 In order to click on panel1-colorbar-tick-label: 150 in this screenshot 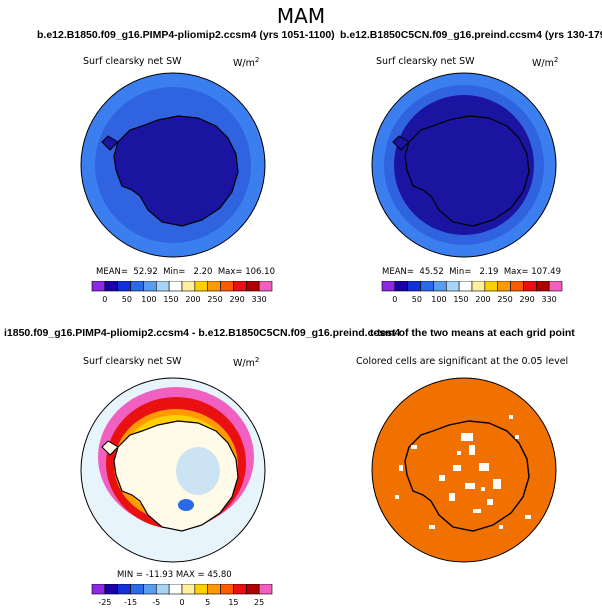, I will do `click(170, 299)`.